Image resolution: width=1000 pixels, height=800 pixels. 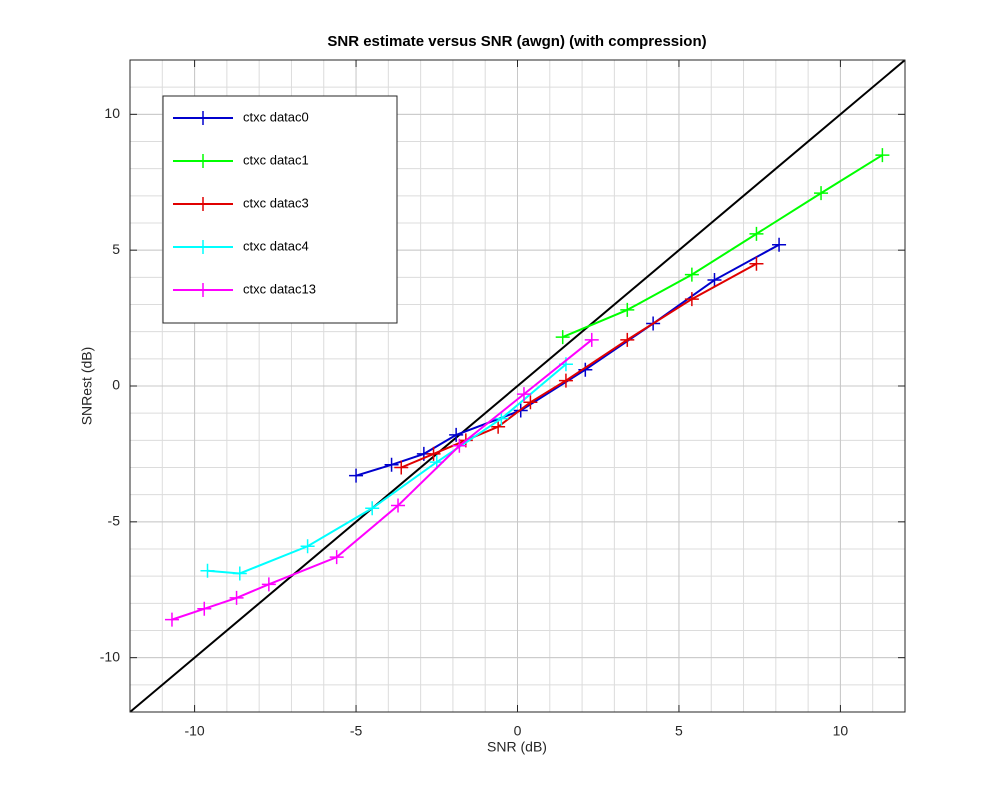 I want to click on x-tick-label: 10, so click(x=841, y=731).